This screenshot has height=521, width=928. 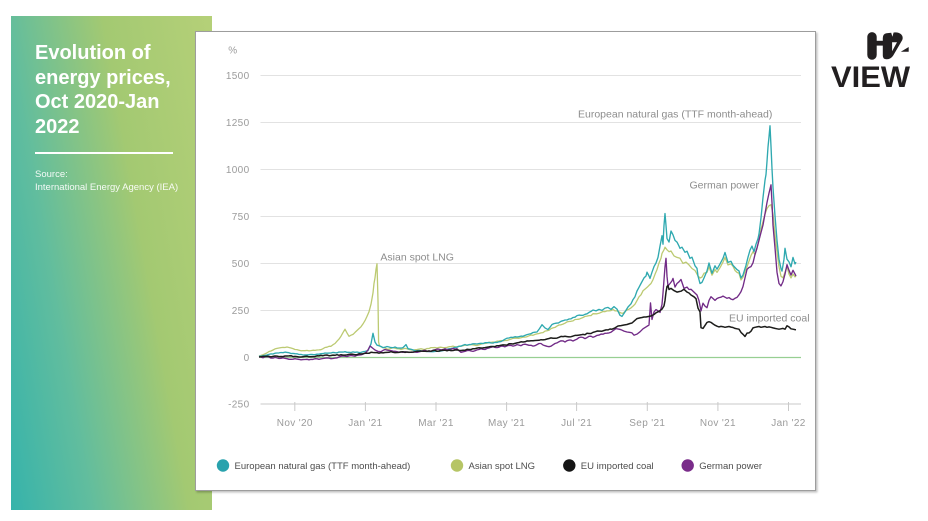 I want to click on svg-text: 1500, so click(x=238, y=76).